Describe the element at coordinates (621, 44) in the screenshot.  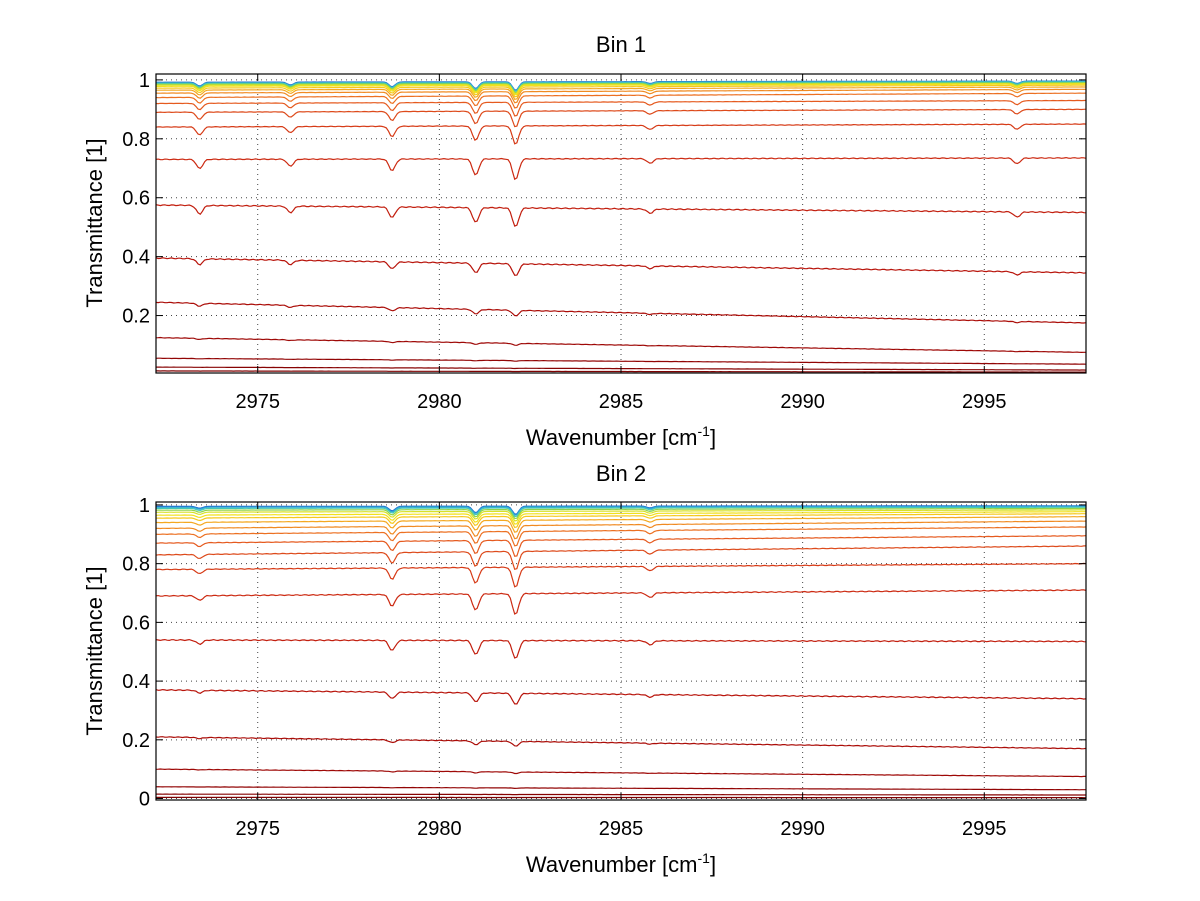
I see `chart-title: Bin 1` at that location.